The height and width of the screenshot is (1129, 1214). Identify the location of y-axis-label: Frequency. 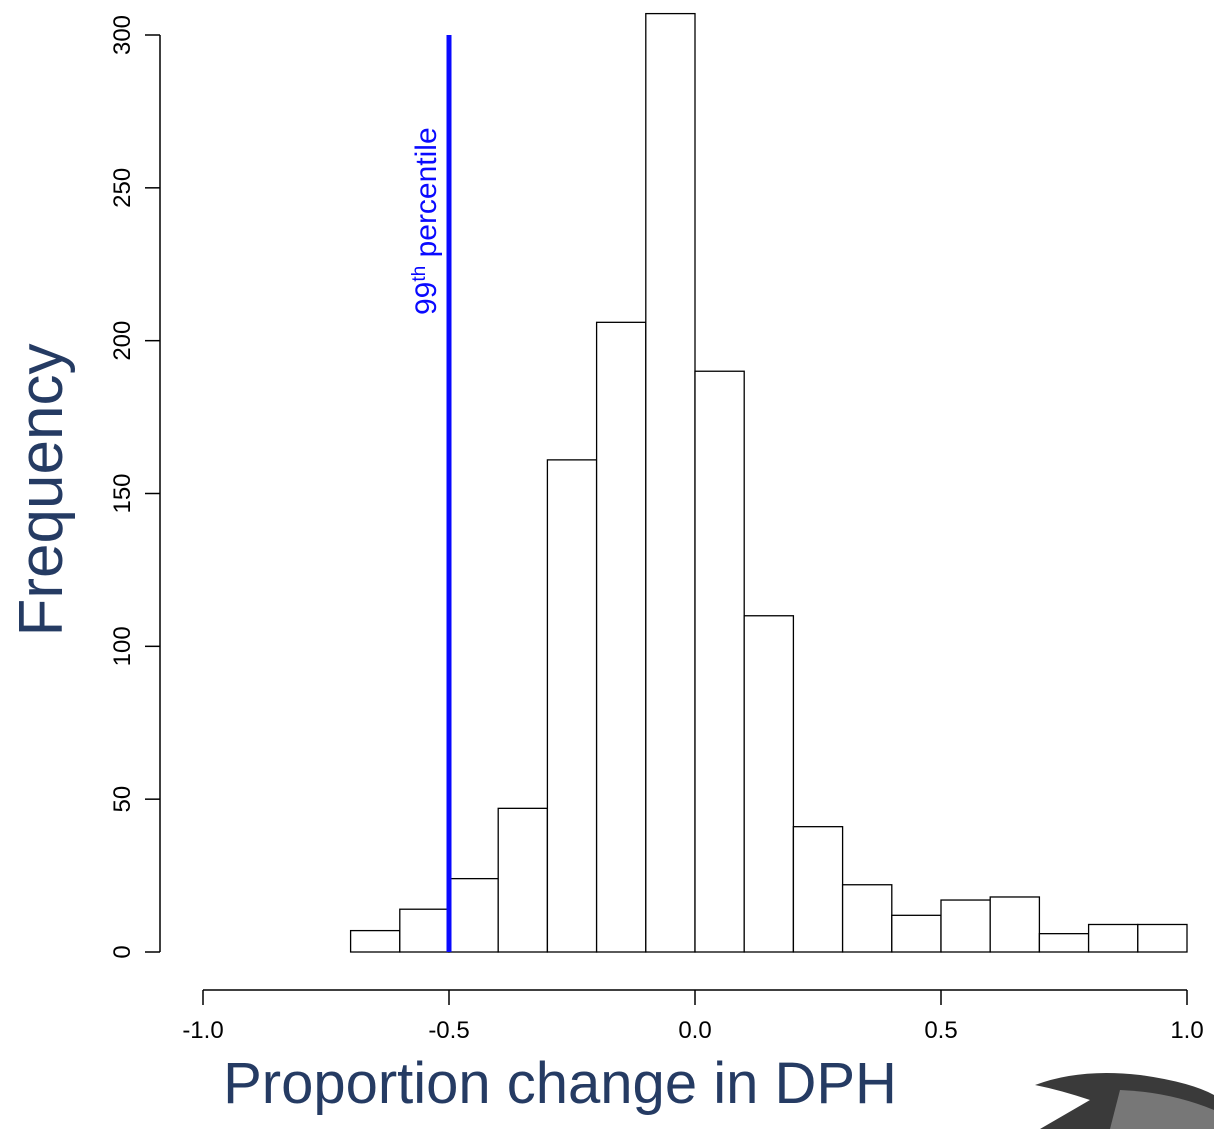
(41, 490).